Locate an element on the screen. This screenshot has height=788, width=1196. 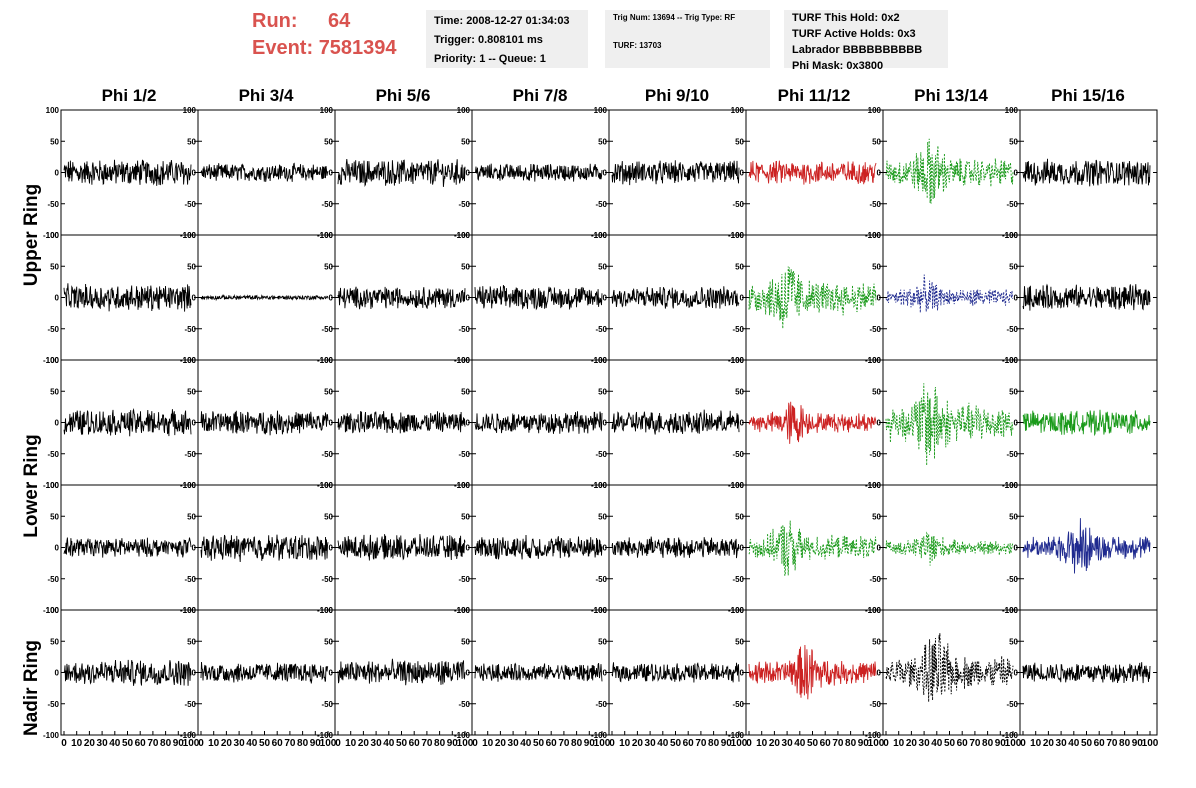
turf-hold-text: TURF This Hold: 0x2 is located at coordinates (846, 18).